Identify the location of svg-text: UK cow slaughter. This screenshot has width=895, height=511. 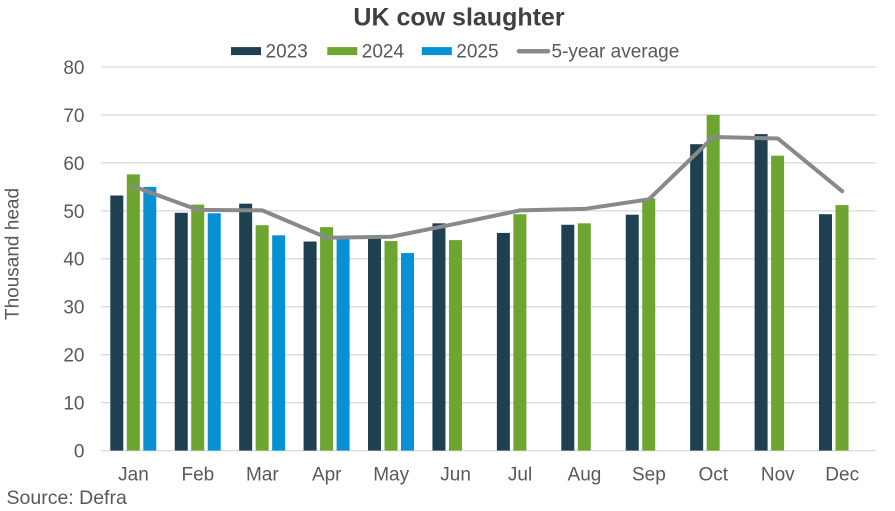
(458, 18).